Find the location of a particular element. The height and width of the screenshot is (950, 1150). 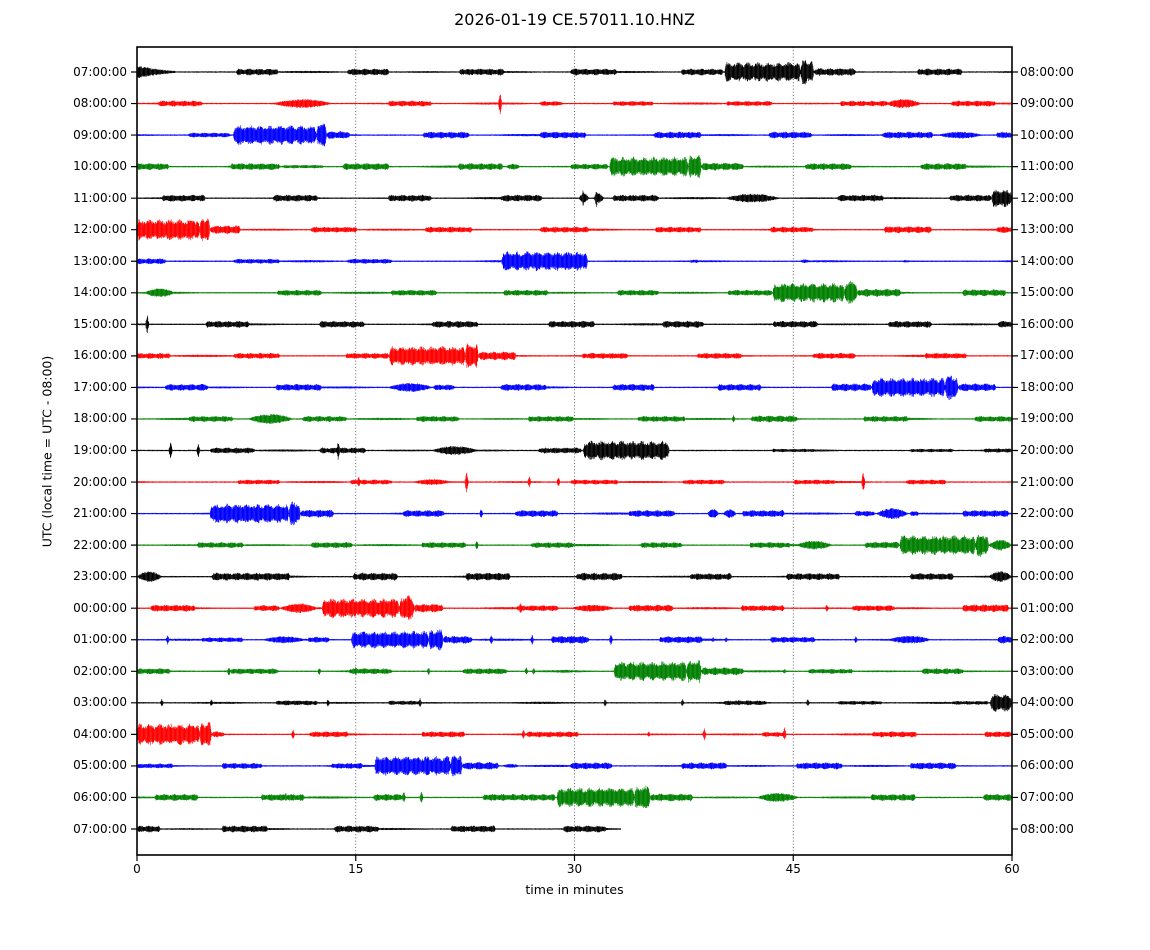

right-time-label: 16:00:00 is located at coordinates (1047, 323).